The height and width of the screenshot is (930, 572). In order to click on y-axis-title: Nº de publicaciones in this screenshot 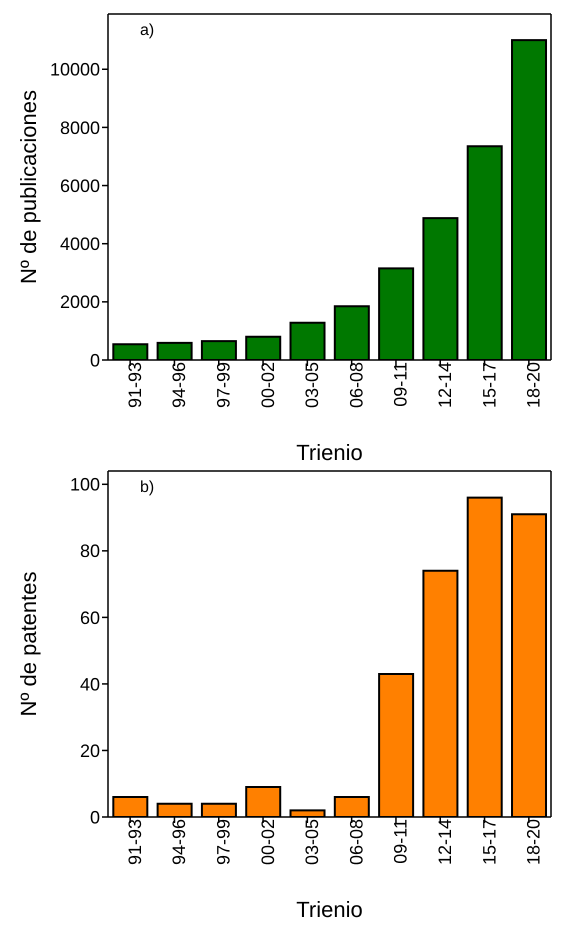, I will do `click(28, 187)`.